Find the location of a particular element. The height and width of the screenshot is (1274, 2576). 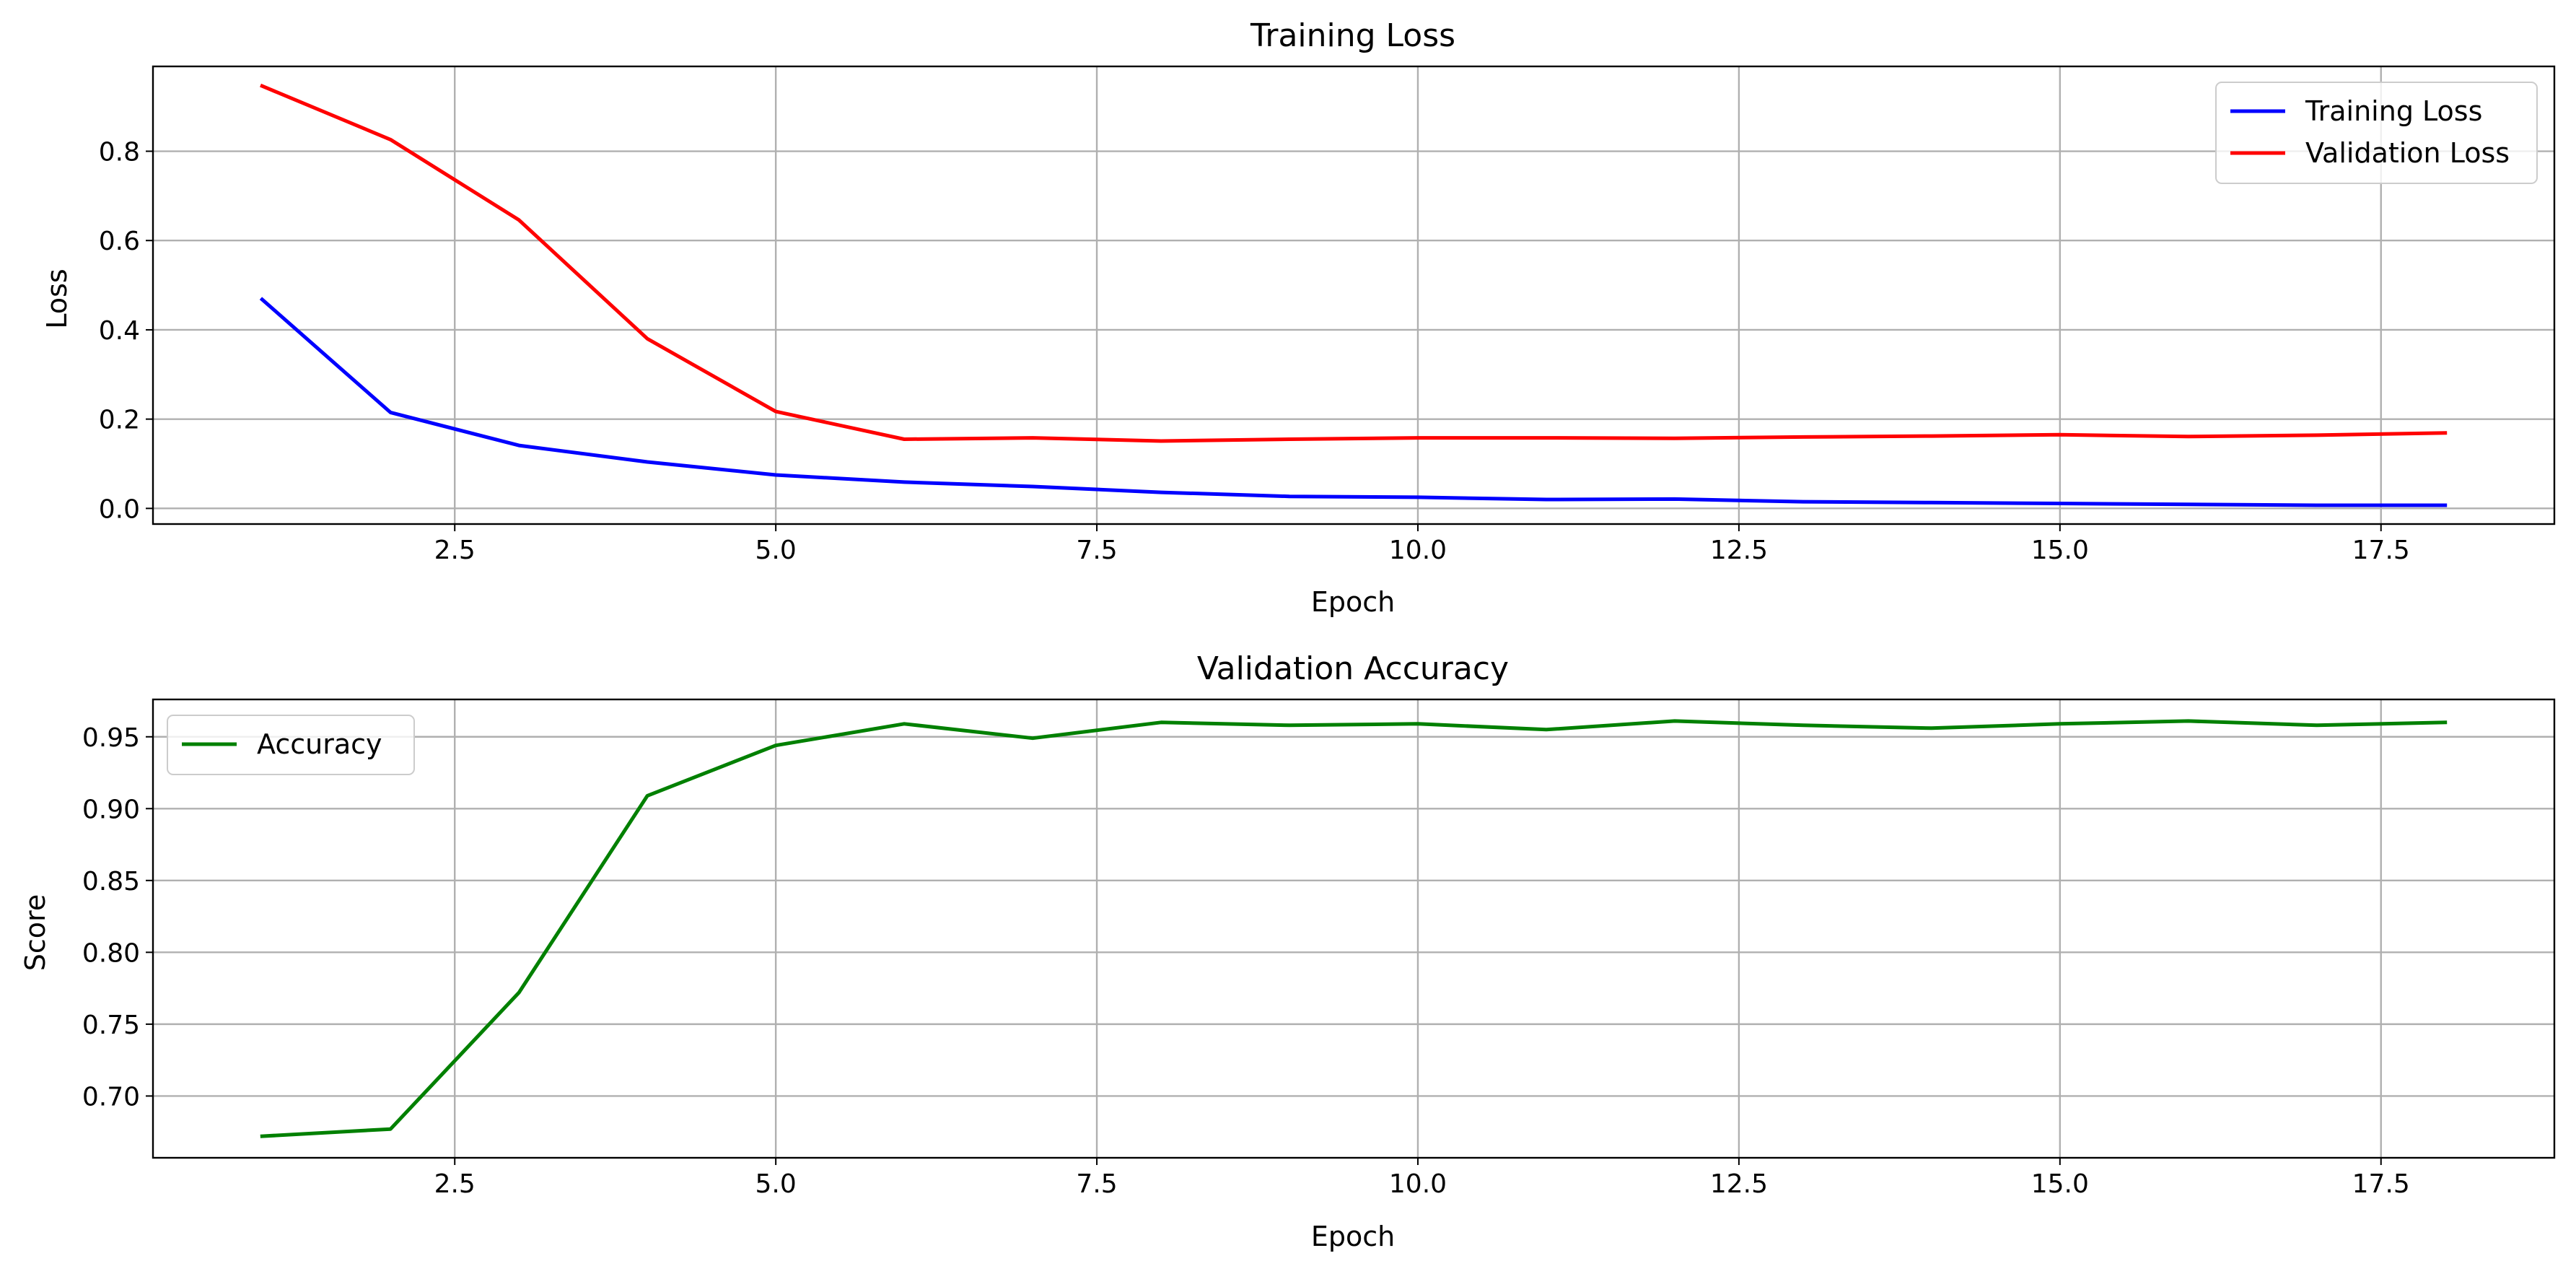

legend: Accuracy is located at coordinates (291, 745).